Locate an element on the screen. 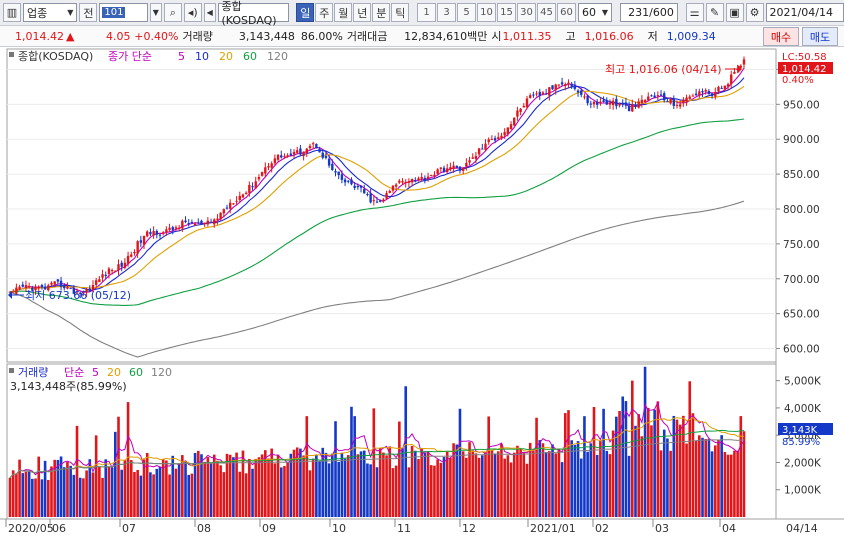  tab-period-0: 일 is located at coordinates (305, 12).